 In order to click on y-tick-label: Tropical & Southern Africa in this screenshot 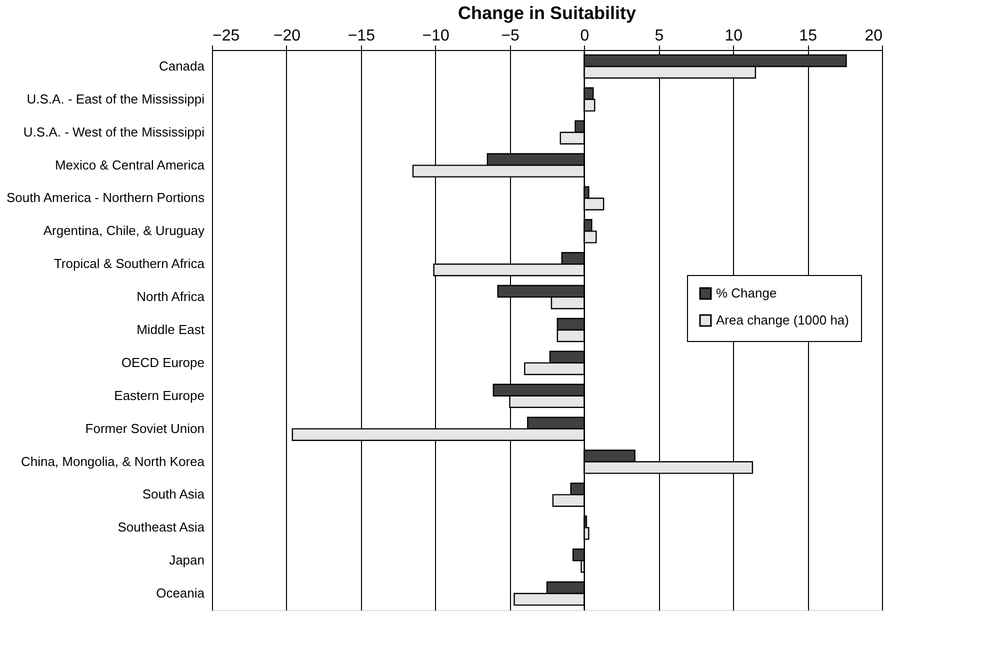, I will do `click(130, 264)`.